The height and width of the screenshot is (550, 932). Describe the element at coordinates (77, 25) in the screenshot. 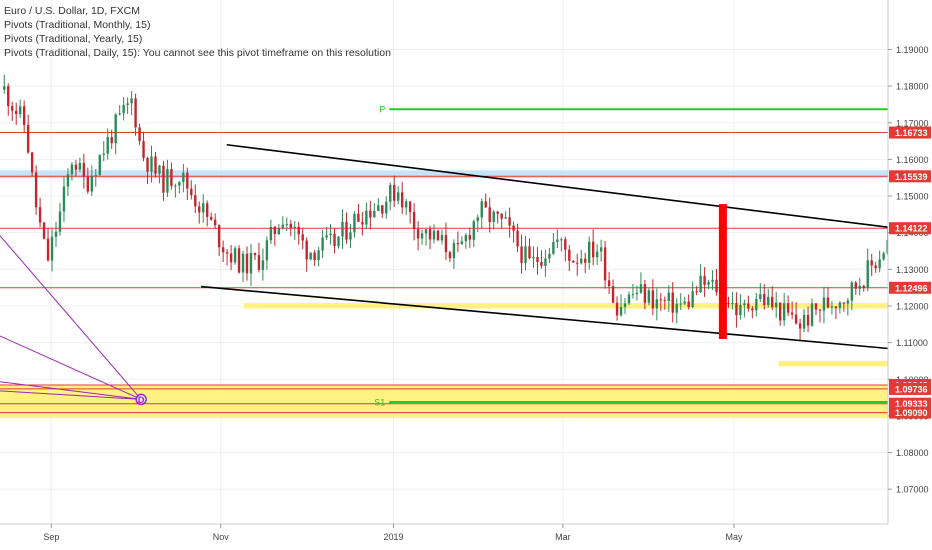

I see `indicator-label: Pivots (Traditional, Monthly, 15)` at that location.